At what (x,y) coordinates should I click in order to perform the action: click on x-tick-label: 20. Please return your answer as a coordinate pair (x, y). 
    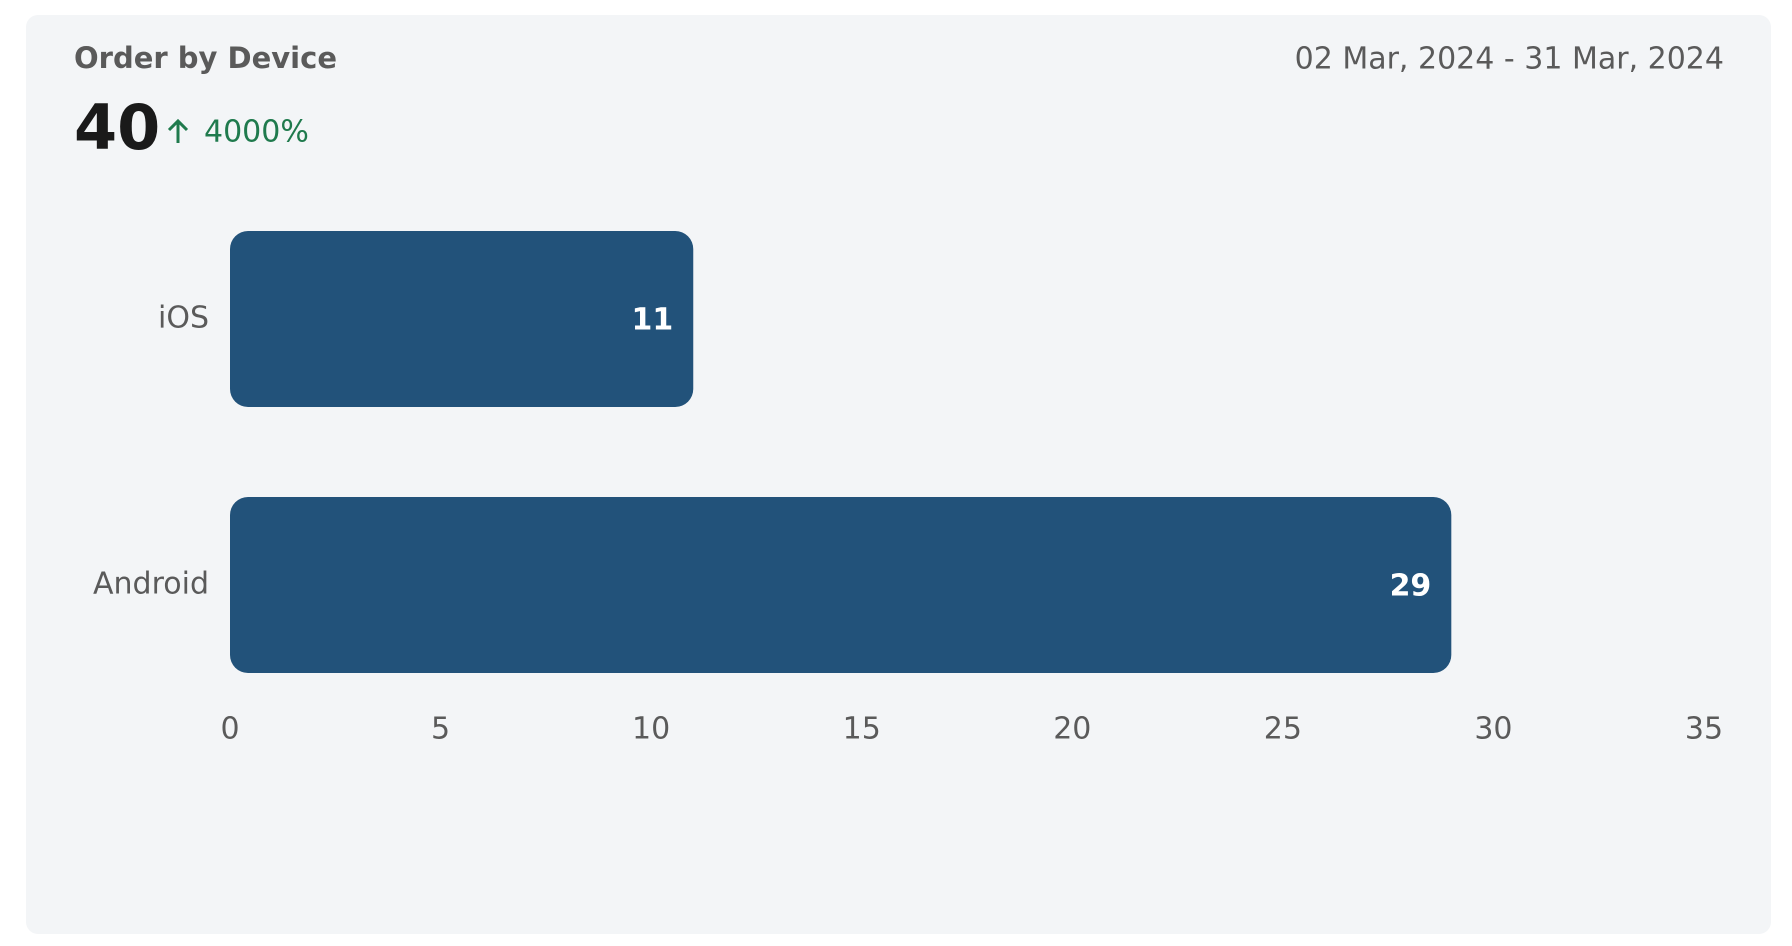
    Looking at the image, I should click on (1072, 729).